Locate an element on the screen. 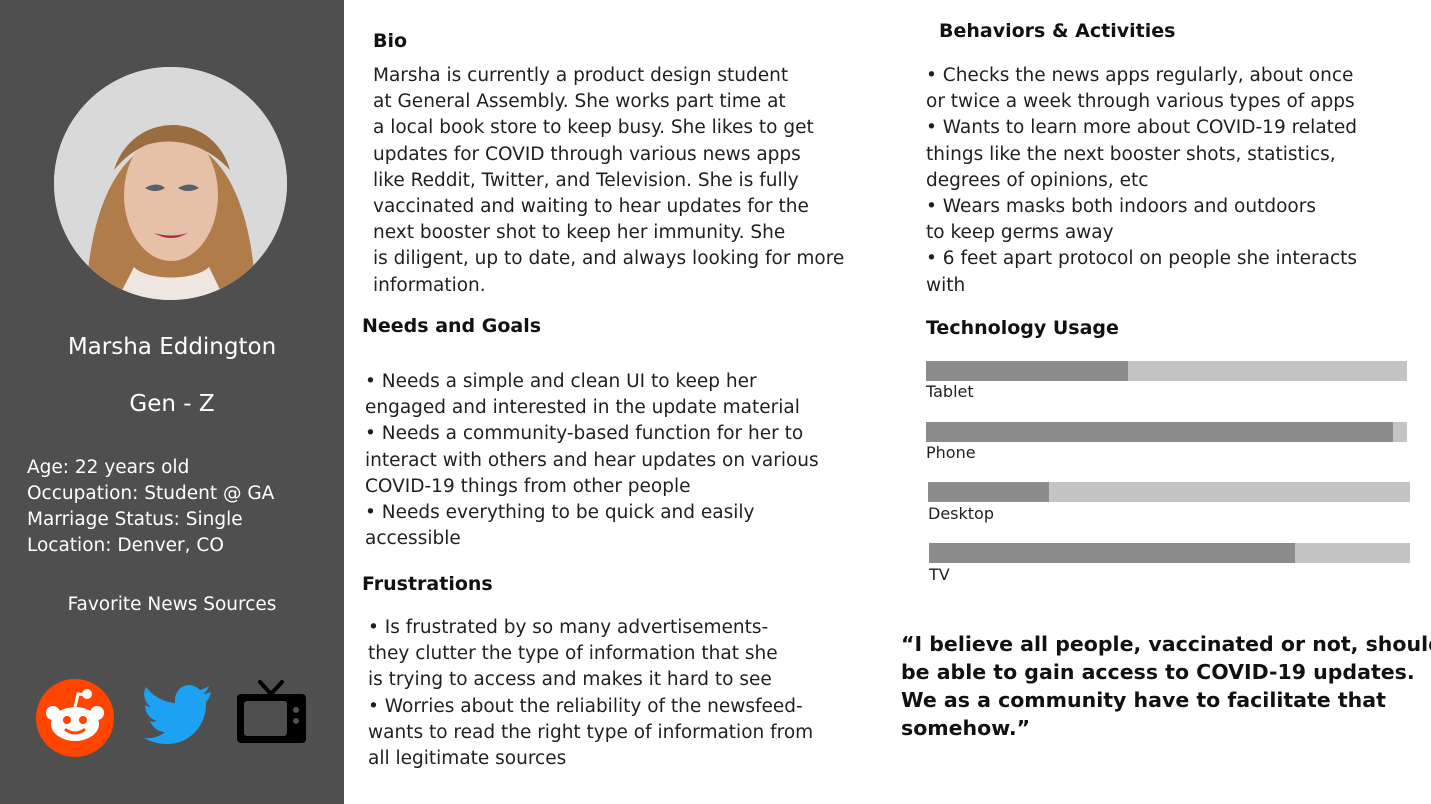 This screenshot has height=804, width=1431. tv-usage-bar is located at coordinates (1169, 553).